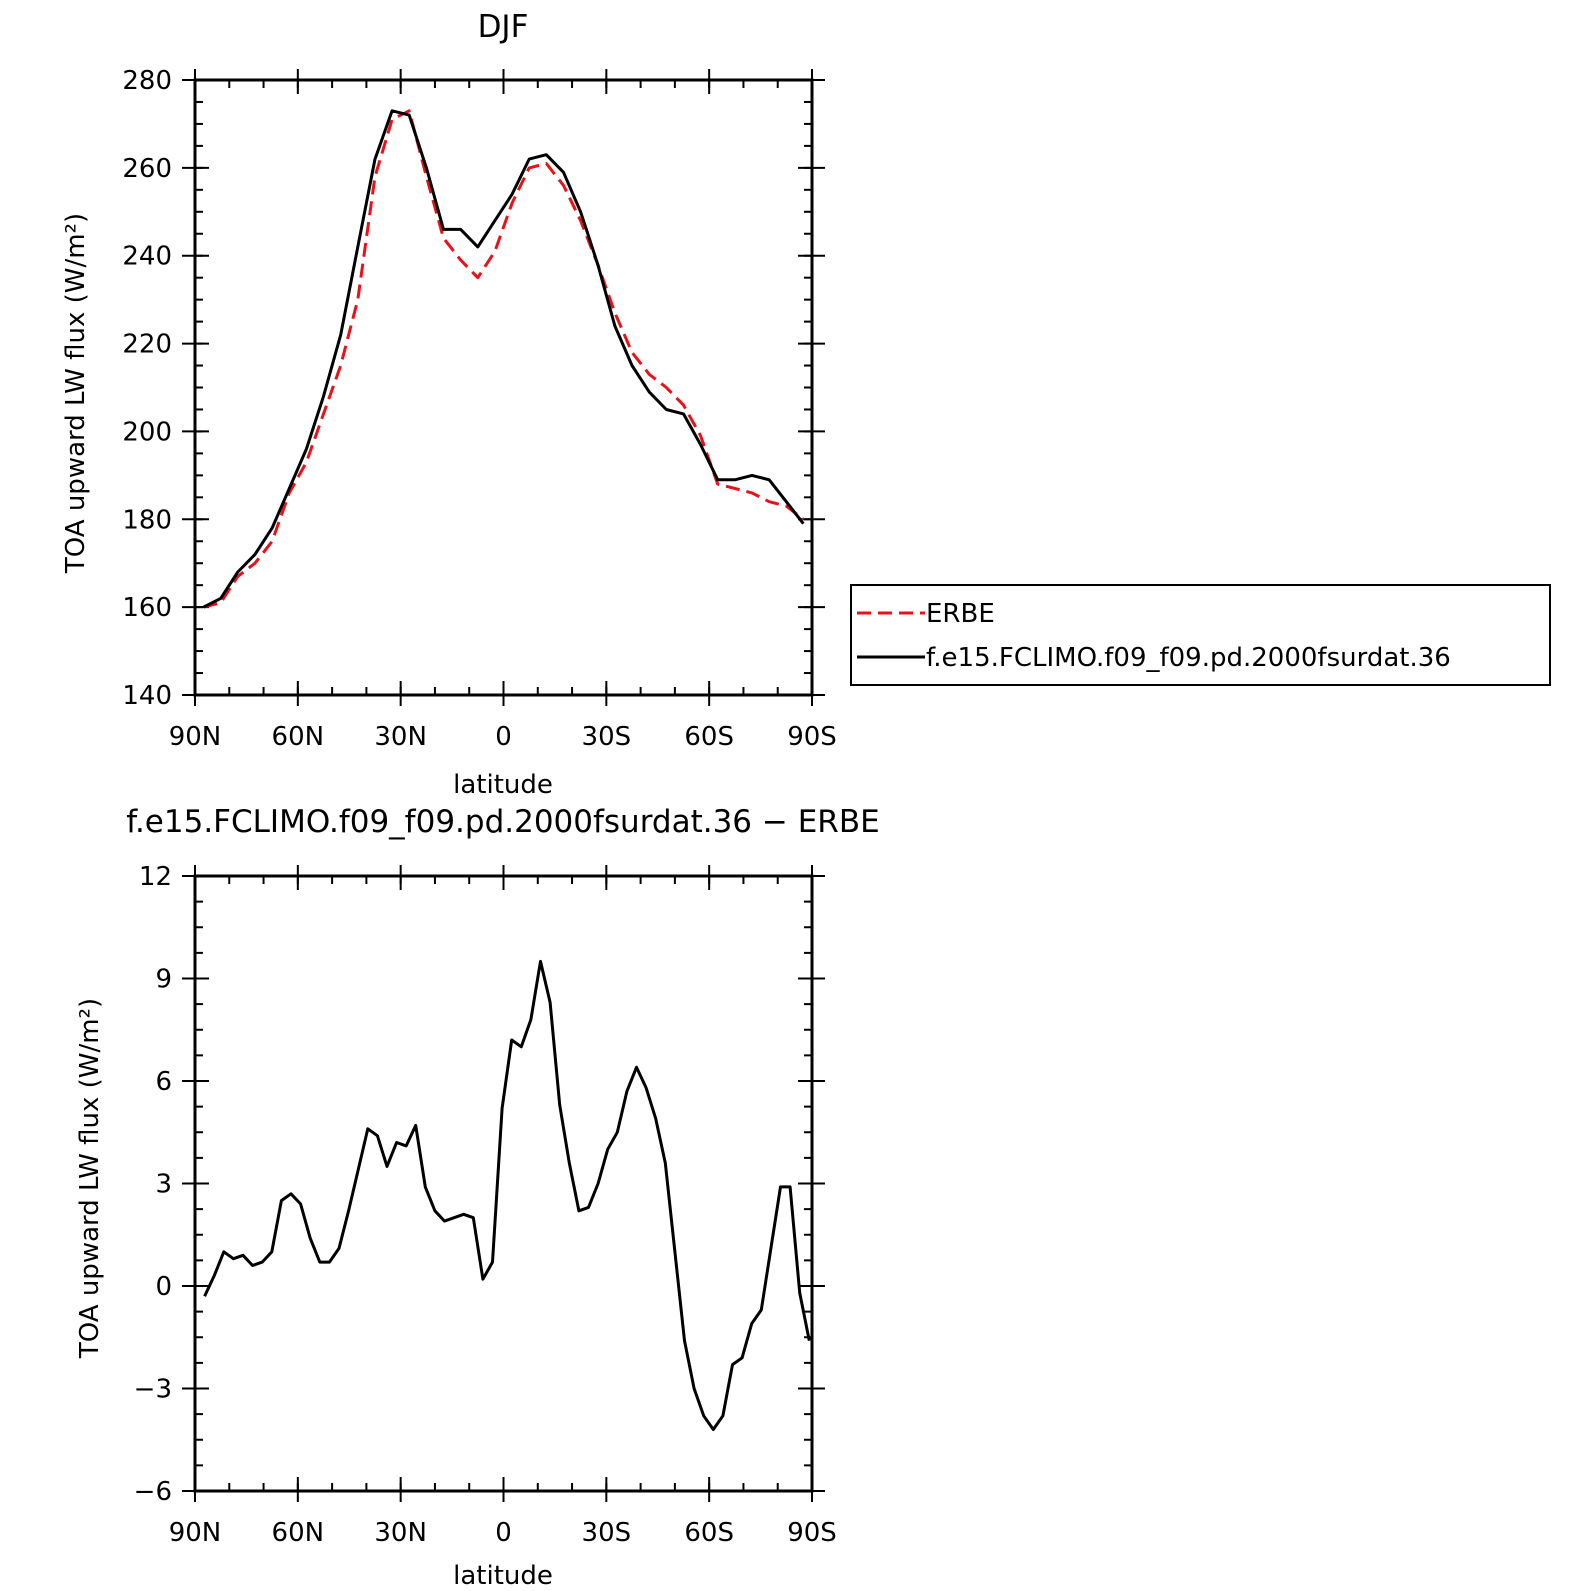 The height and width of the screenshot is (1591, 1594). What do you see at coordinates (76, 393) in the screenshot?
I see `top-y-axis-label: TOA upward LW flux (W/m²)` at bounding box center [76, 393].